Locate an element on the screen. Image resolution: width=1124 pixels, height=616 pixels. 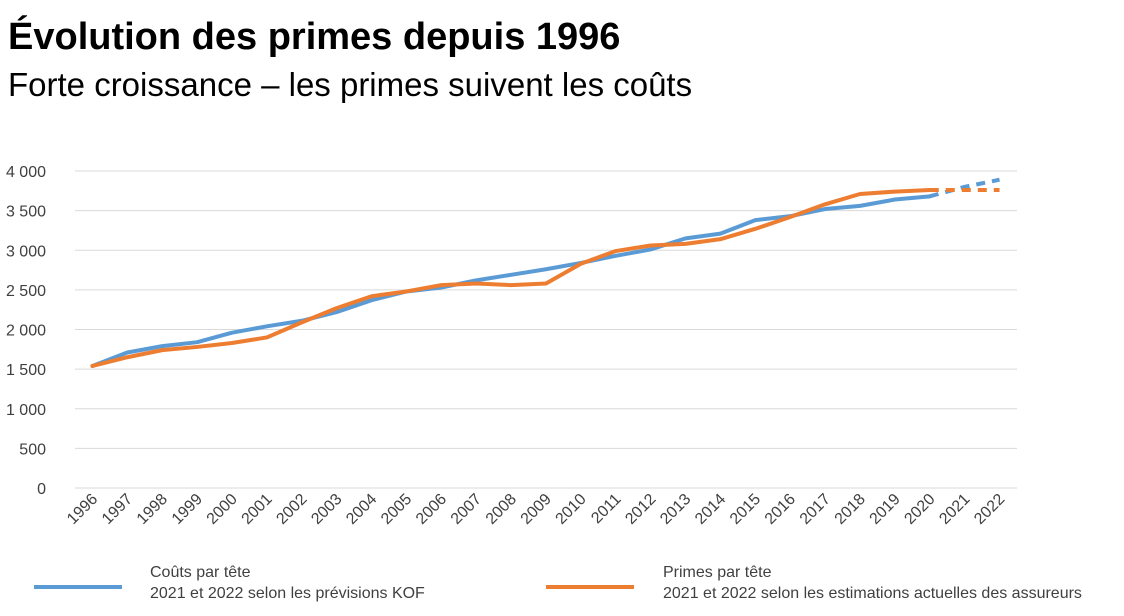
x-tick-label-2015: 2015 is located at coordinates (745, 509).